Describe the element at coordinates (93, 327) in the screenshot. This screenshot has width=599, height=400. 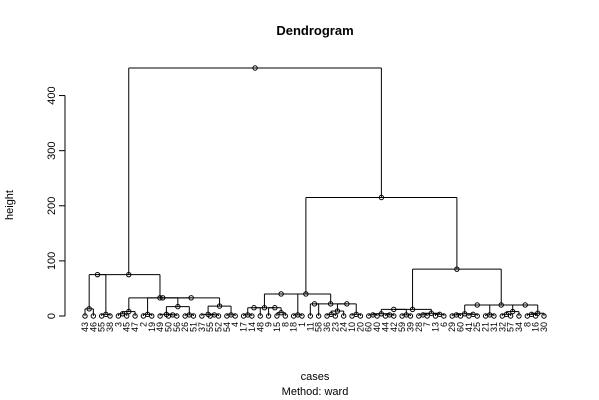
I see `leaf-label: 46` at that location.